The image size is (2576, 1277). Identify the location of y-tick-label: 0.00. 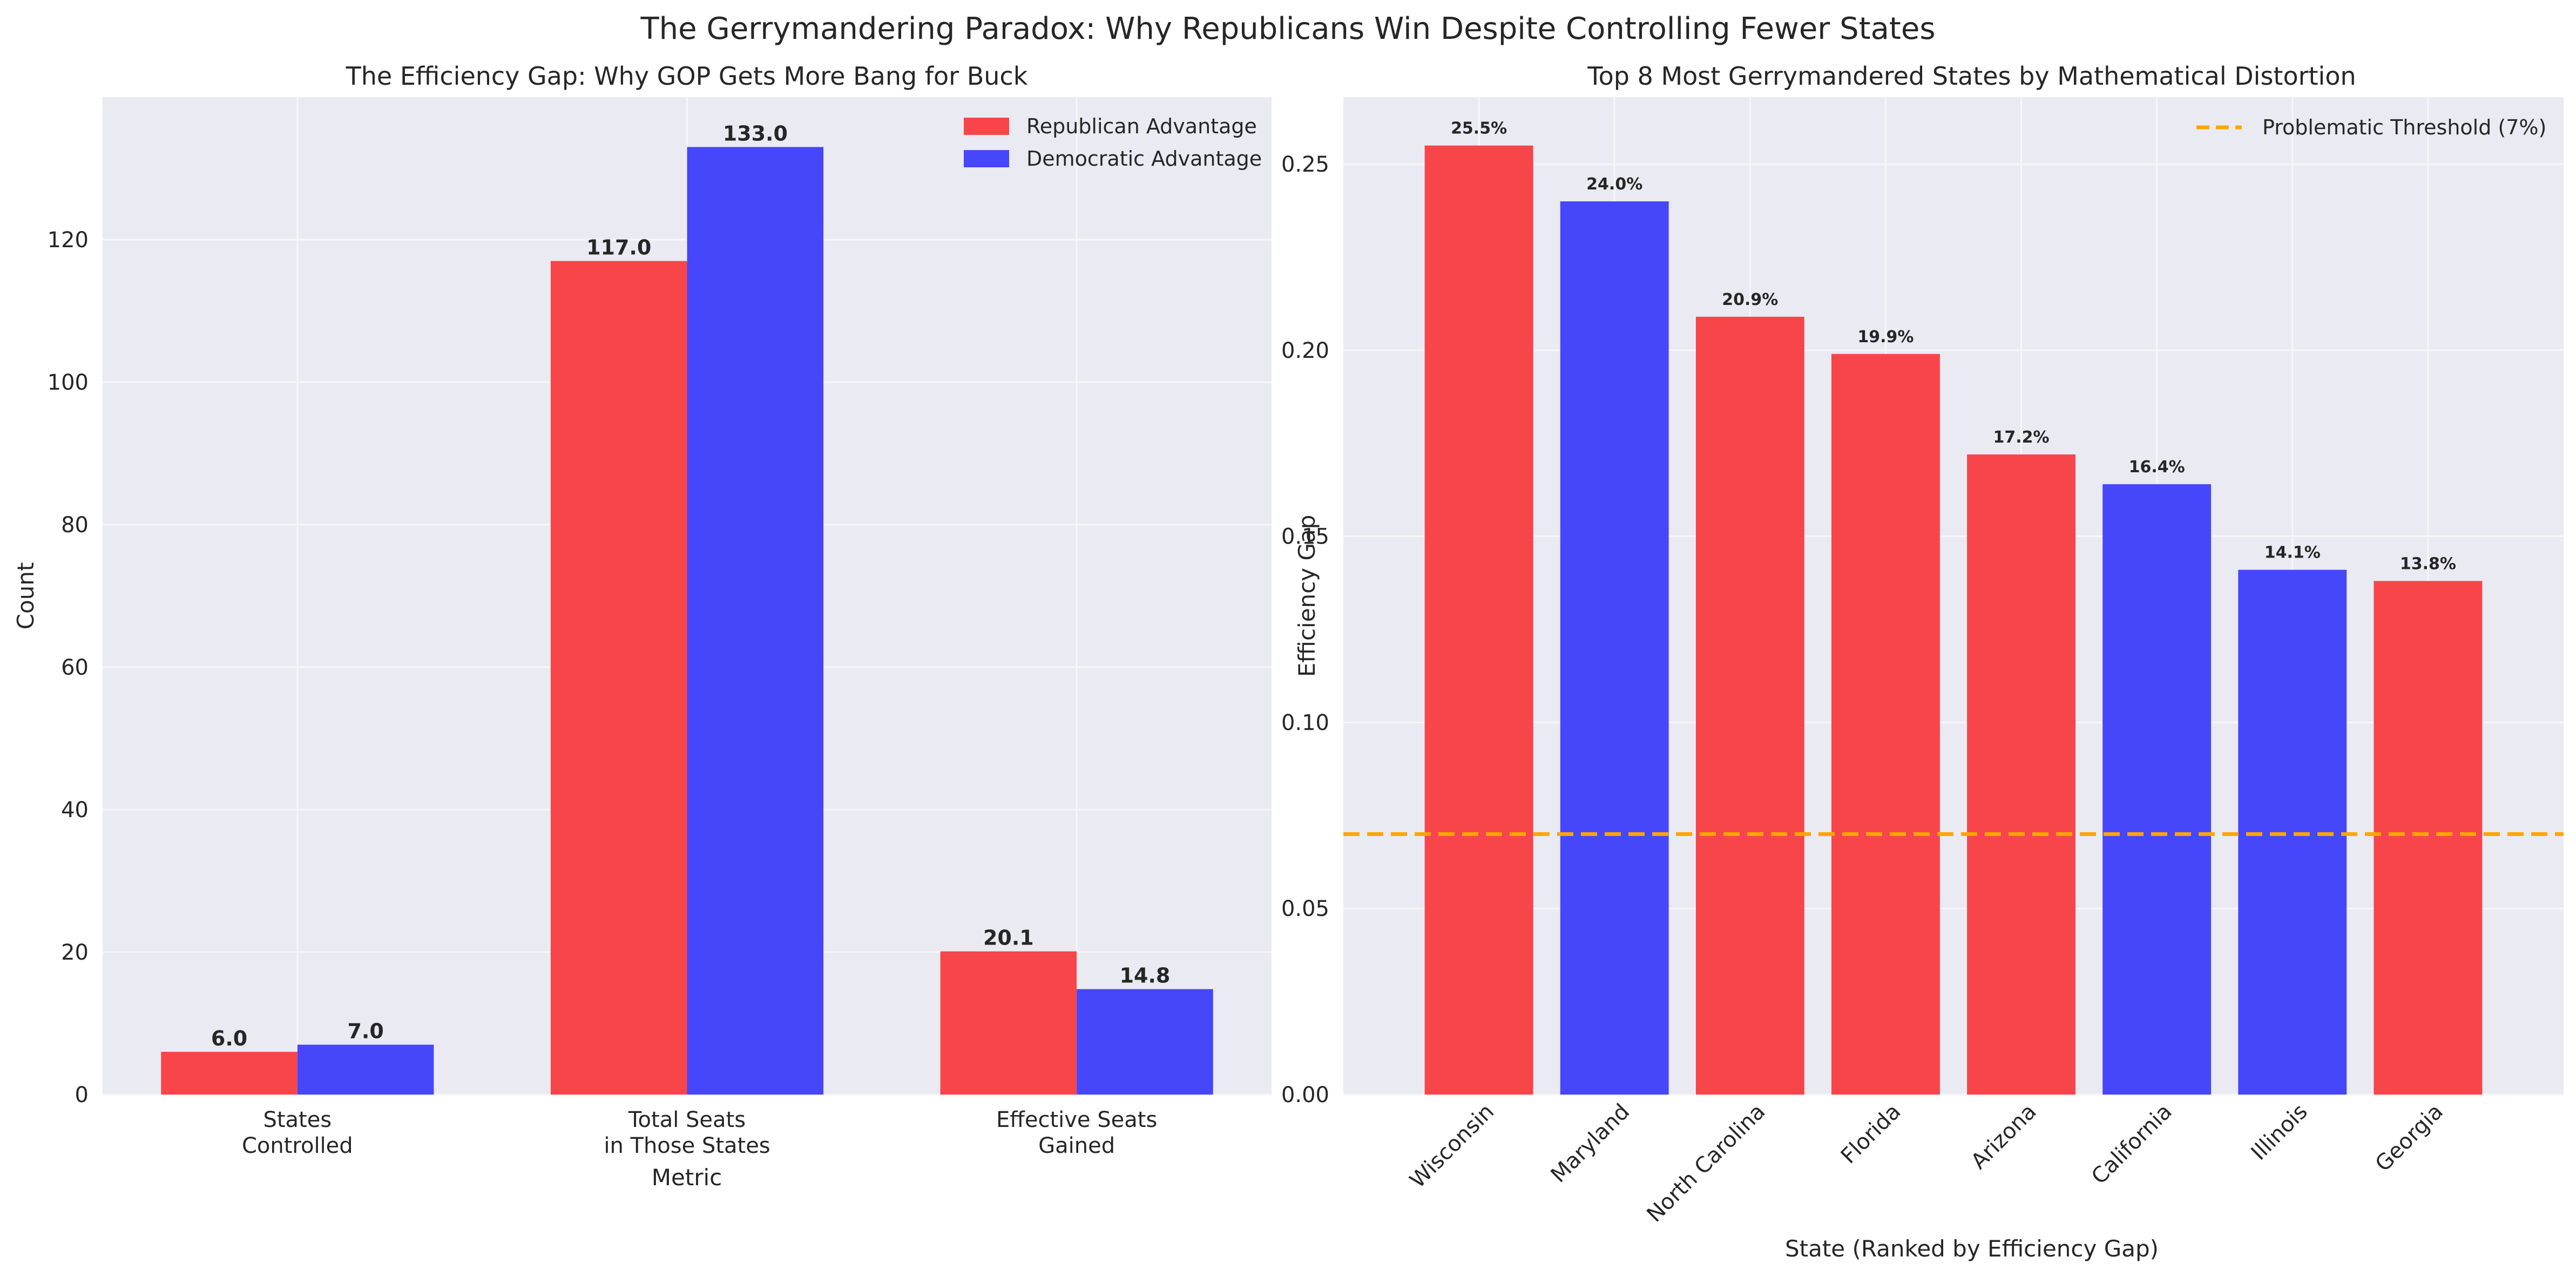
(1305, 1095).